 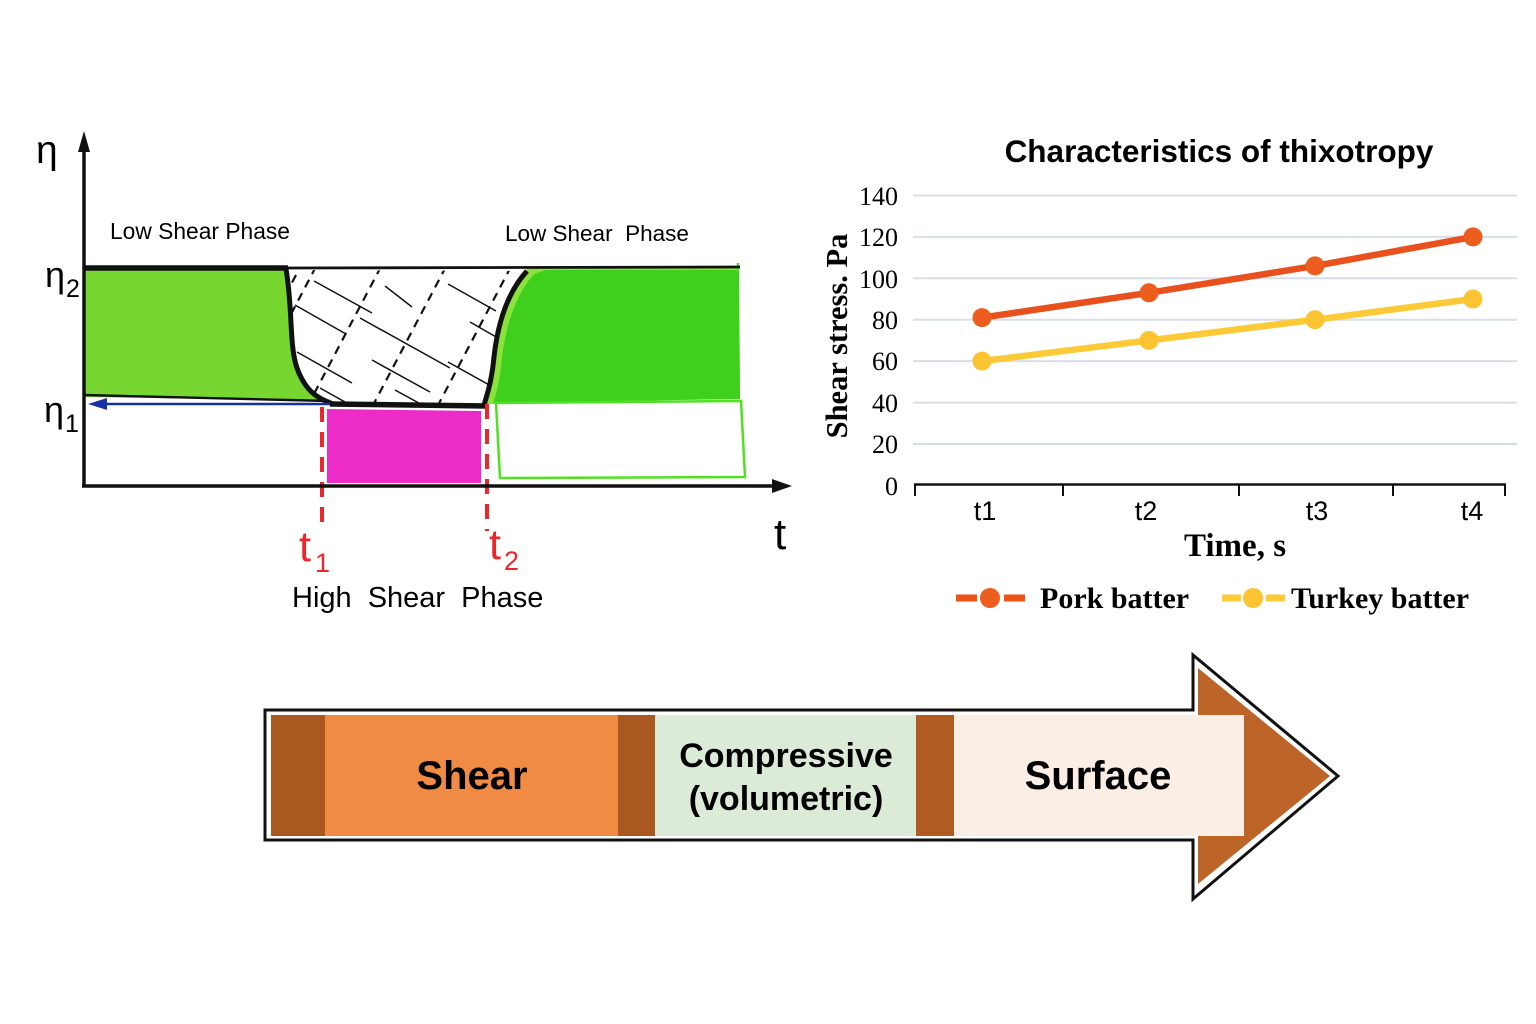 What do you see at coordinates (837, 336) in the screenshot?
I see `svg-text: Shear stress. Pa` at bounding box center [837, 336].